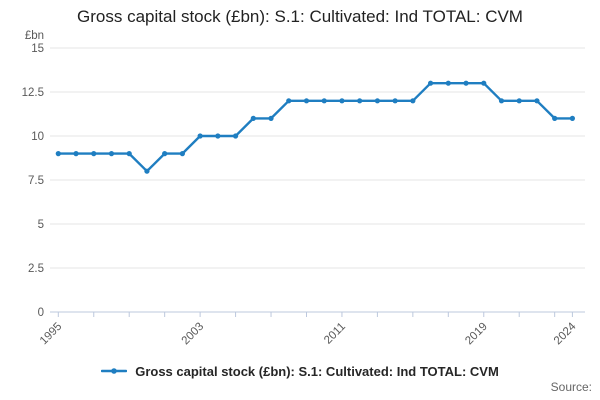  What do you see at coordinates (36, 181) in the screenshot?
I see `y-tick-label: 7.5` at bounding box center [36, 181].